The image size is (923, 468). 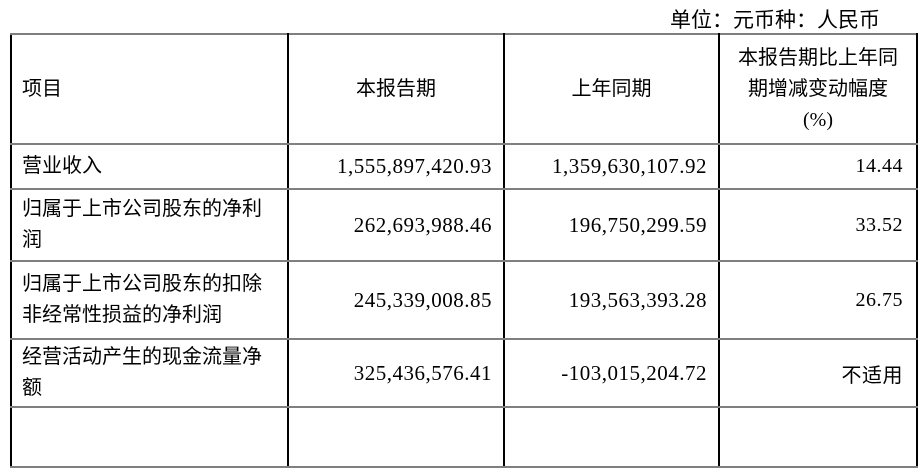 What do you see at coordinates (611, 89) in the screenshot?
I see `column-header-prior-period: 上年同期` at bounding box center [611, 89].